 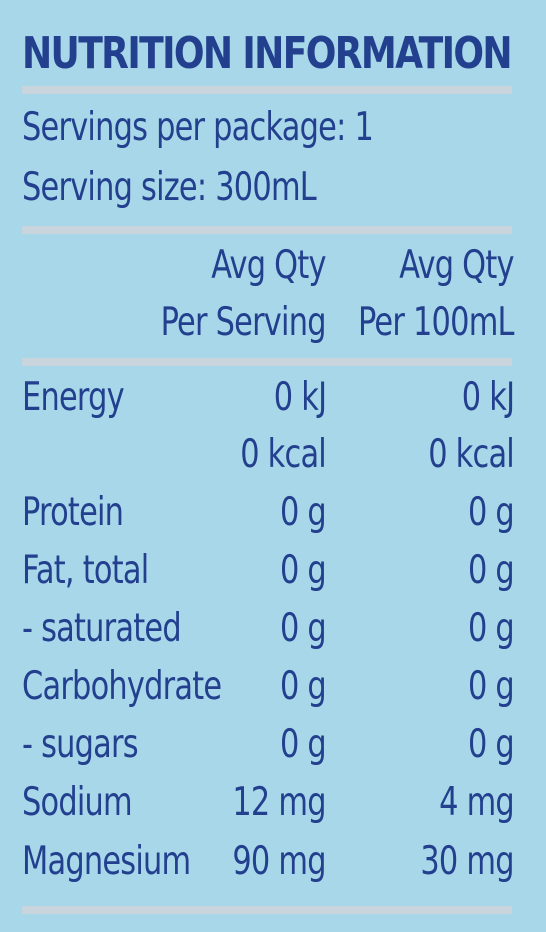 I want to click on row-per-serving: 12 mg, so click(x=279, y=802).